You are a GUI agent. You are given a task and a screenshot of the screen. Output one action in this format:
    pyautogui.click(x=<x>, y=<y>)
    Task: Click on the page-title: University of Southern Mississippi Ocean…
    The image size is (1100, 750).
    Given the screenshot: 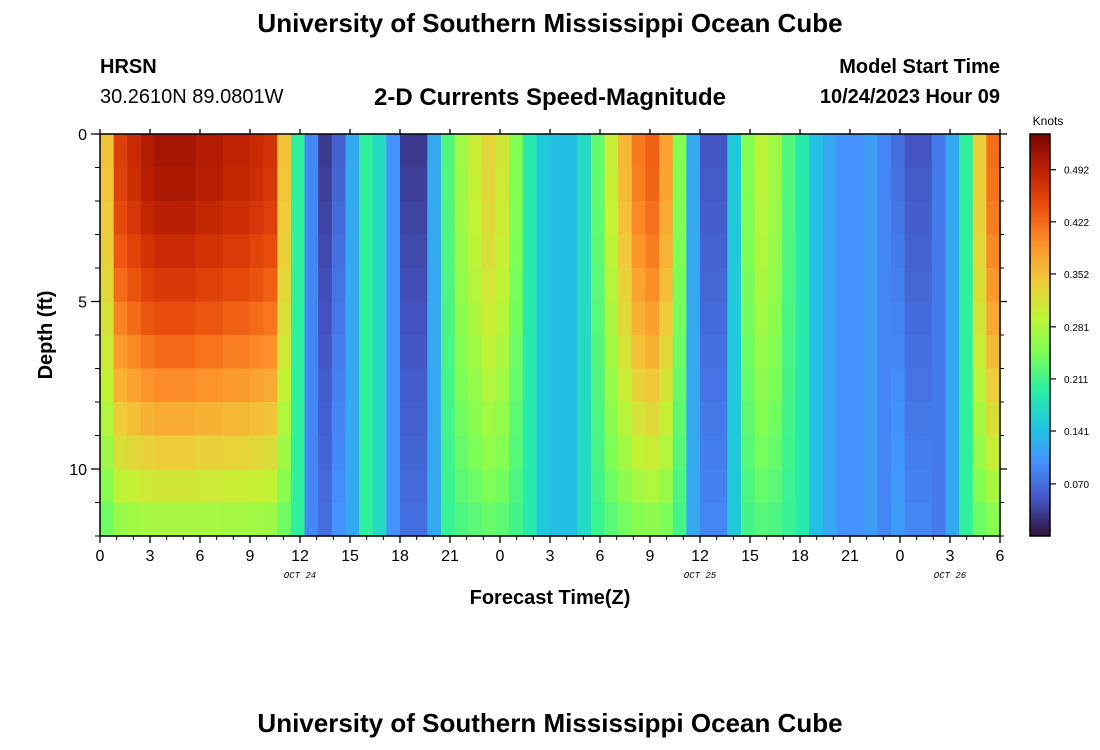 What is the action you would take?
    pyautogui.click(x=550, y=23)
    